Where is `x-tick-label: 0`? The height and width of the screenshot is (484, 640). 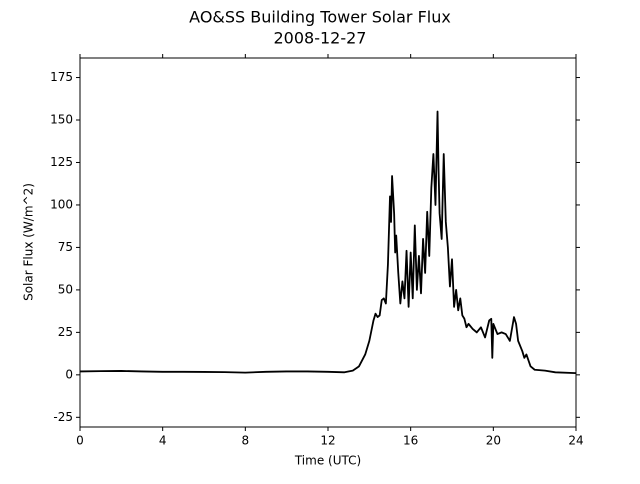 x-tick-label: 0 is located at coordinates (80, 441).